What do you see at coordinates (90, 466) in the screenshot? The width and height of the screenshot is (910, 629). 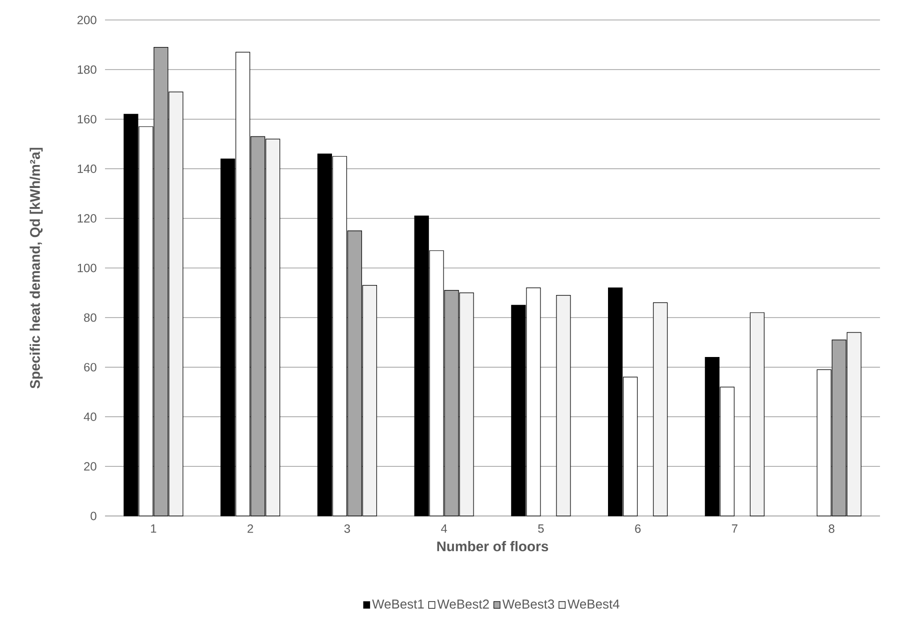 I see `y-tick-label: 20` at bounding box center [90, 466].